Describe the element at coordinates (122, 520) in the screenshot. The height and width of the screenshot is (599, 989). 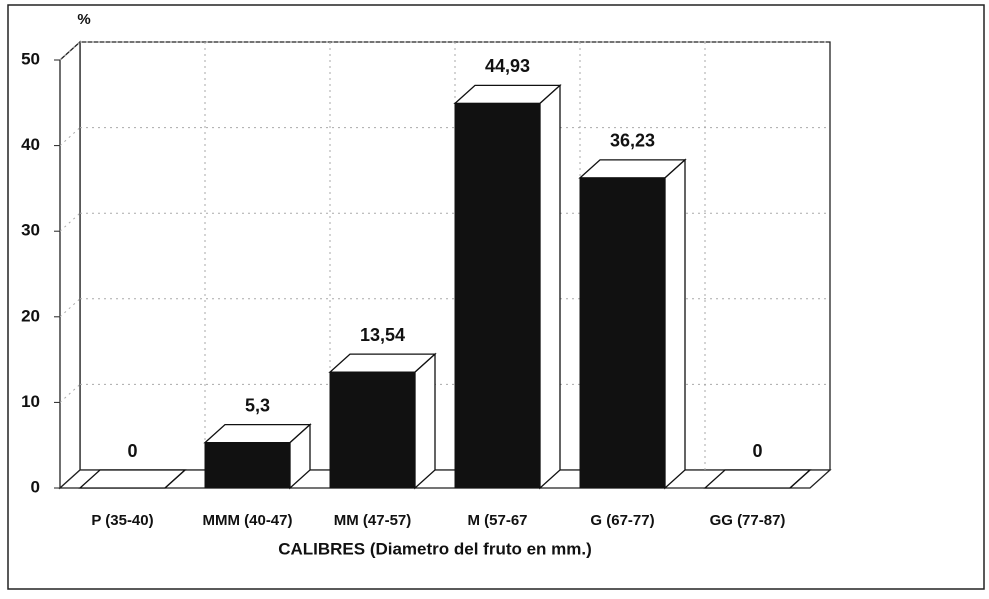
I see `x-tick-label: P (35-40)` at that location.